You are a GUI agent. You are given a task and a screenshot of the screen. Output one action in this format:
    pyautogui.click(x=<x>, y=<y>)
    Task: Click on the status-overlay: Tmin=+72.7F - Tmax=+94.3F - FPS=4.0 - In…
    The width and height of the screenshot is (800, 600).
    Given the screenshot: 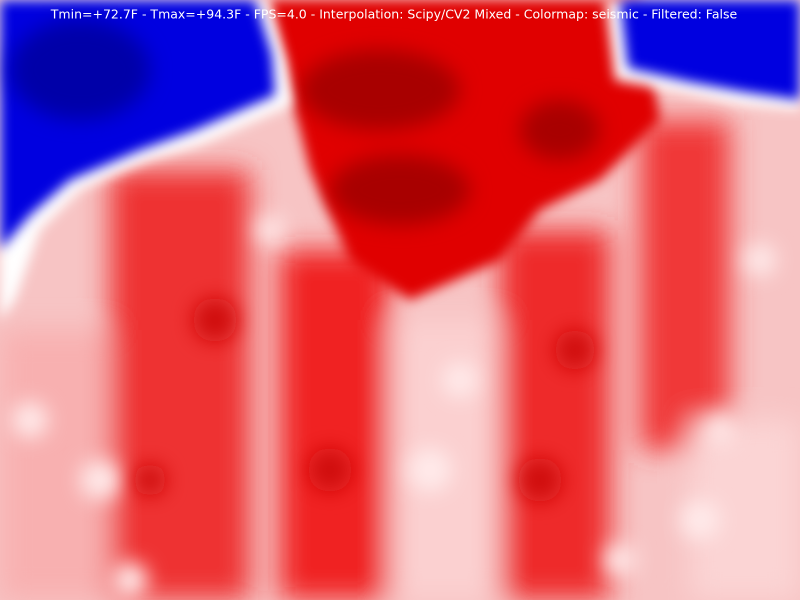 What is the action you would take?
    pyautogui.click(x=394, y=14)
    